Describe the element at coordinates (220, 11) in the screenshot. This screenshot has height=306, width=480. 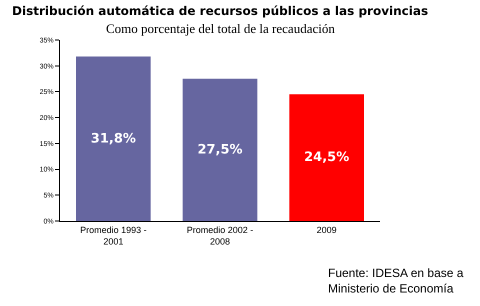
I see `chart-title: Distribución automática de recursos públicos a las provincias` at that location.